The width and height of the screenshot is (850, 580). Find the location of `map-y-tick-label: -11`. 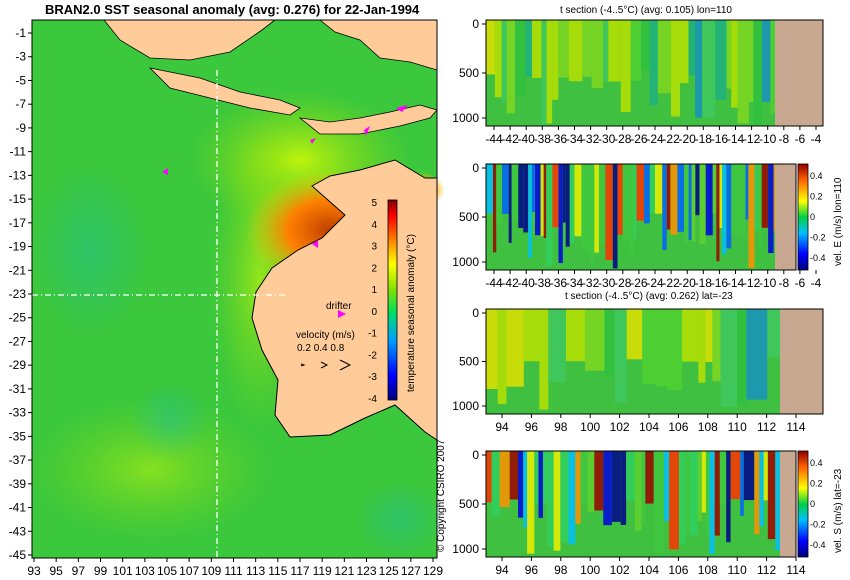

map-y-tick-label: -11 is located at coordinates (18, 152).